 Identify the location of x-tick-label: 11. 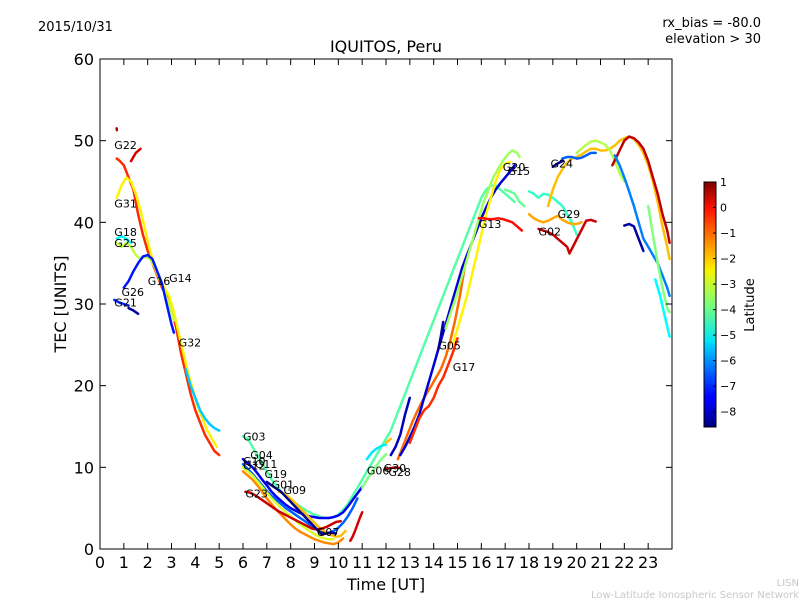
(362, 562).